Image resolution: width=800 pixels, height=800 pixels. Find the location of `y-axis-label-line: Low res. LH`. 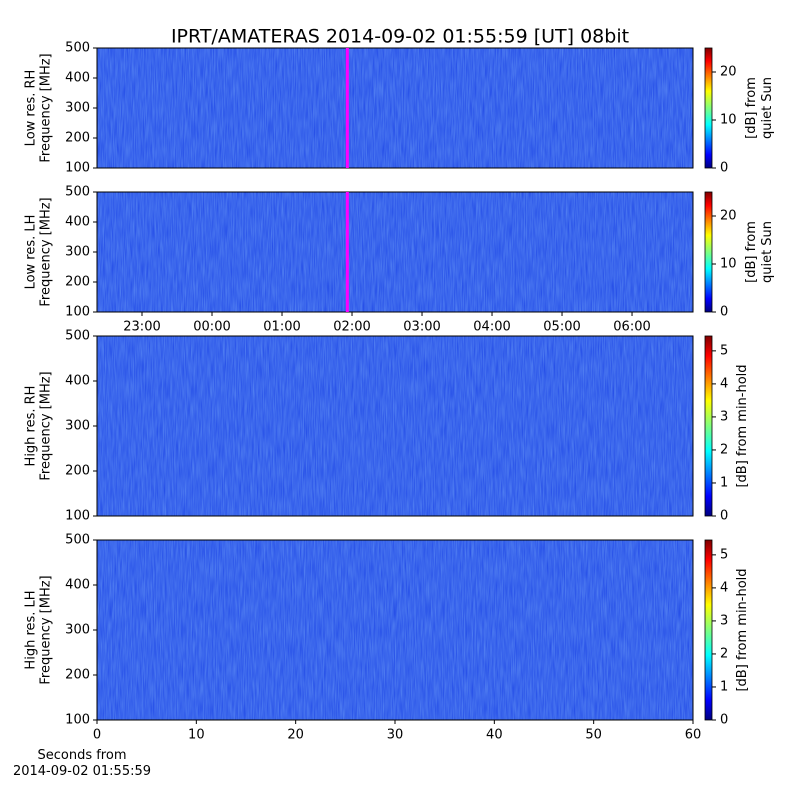

y-axis-label-line: Low res. LH is located at coordinates (30, 252).